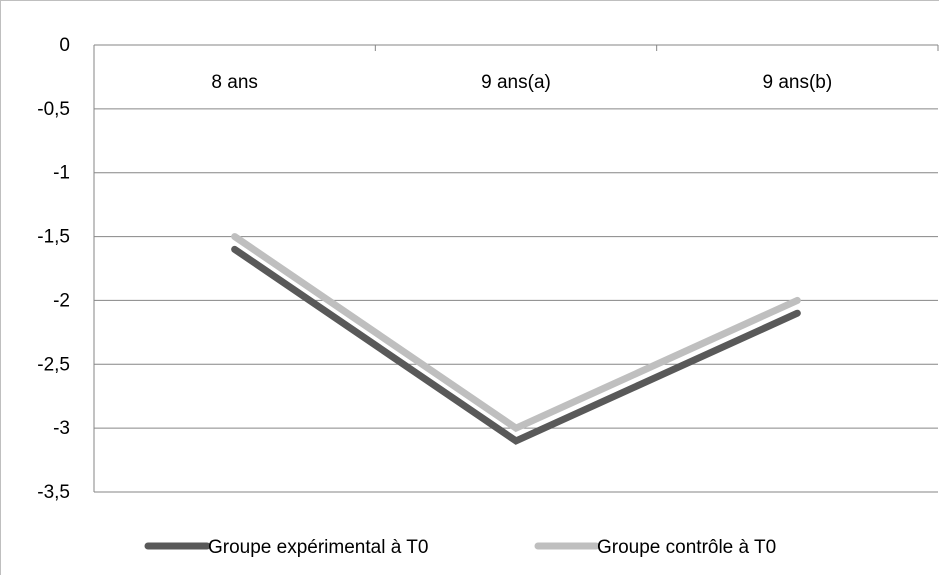 Image resolution: width=941 pixels, height=577 pixels. I want to click on x-tick-label: 9 ans(a), so click(516, 82).